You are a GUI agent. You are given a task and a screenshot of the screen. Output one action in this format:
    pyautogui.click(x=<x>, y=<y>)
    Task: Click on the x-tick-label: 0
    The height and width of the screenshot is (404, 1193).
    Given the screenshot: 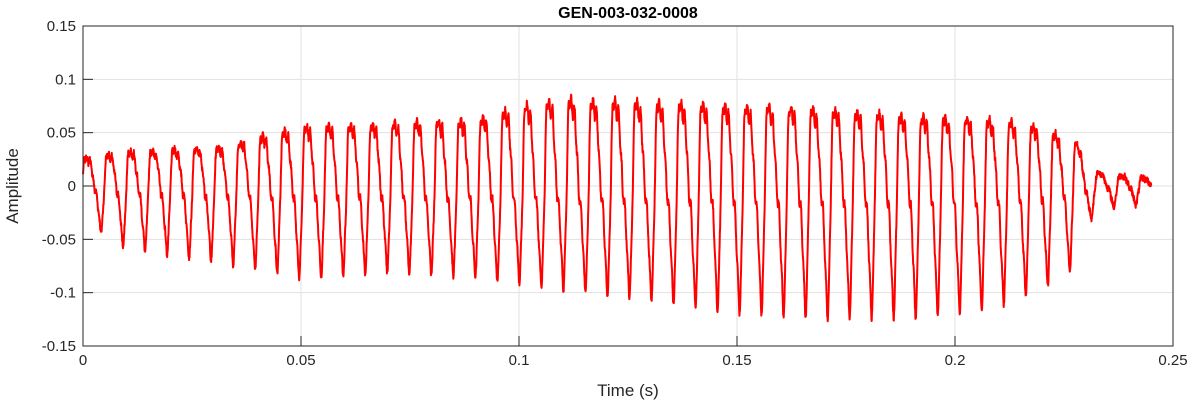 What is the action you would take?
    pyautogui.click(x=83, y=360)
    